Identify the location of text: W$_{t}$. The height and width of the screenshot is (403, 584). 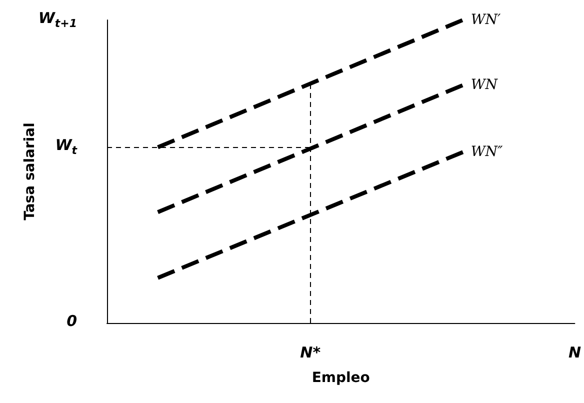
(66, 147).